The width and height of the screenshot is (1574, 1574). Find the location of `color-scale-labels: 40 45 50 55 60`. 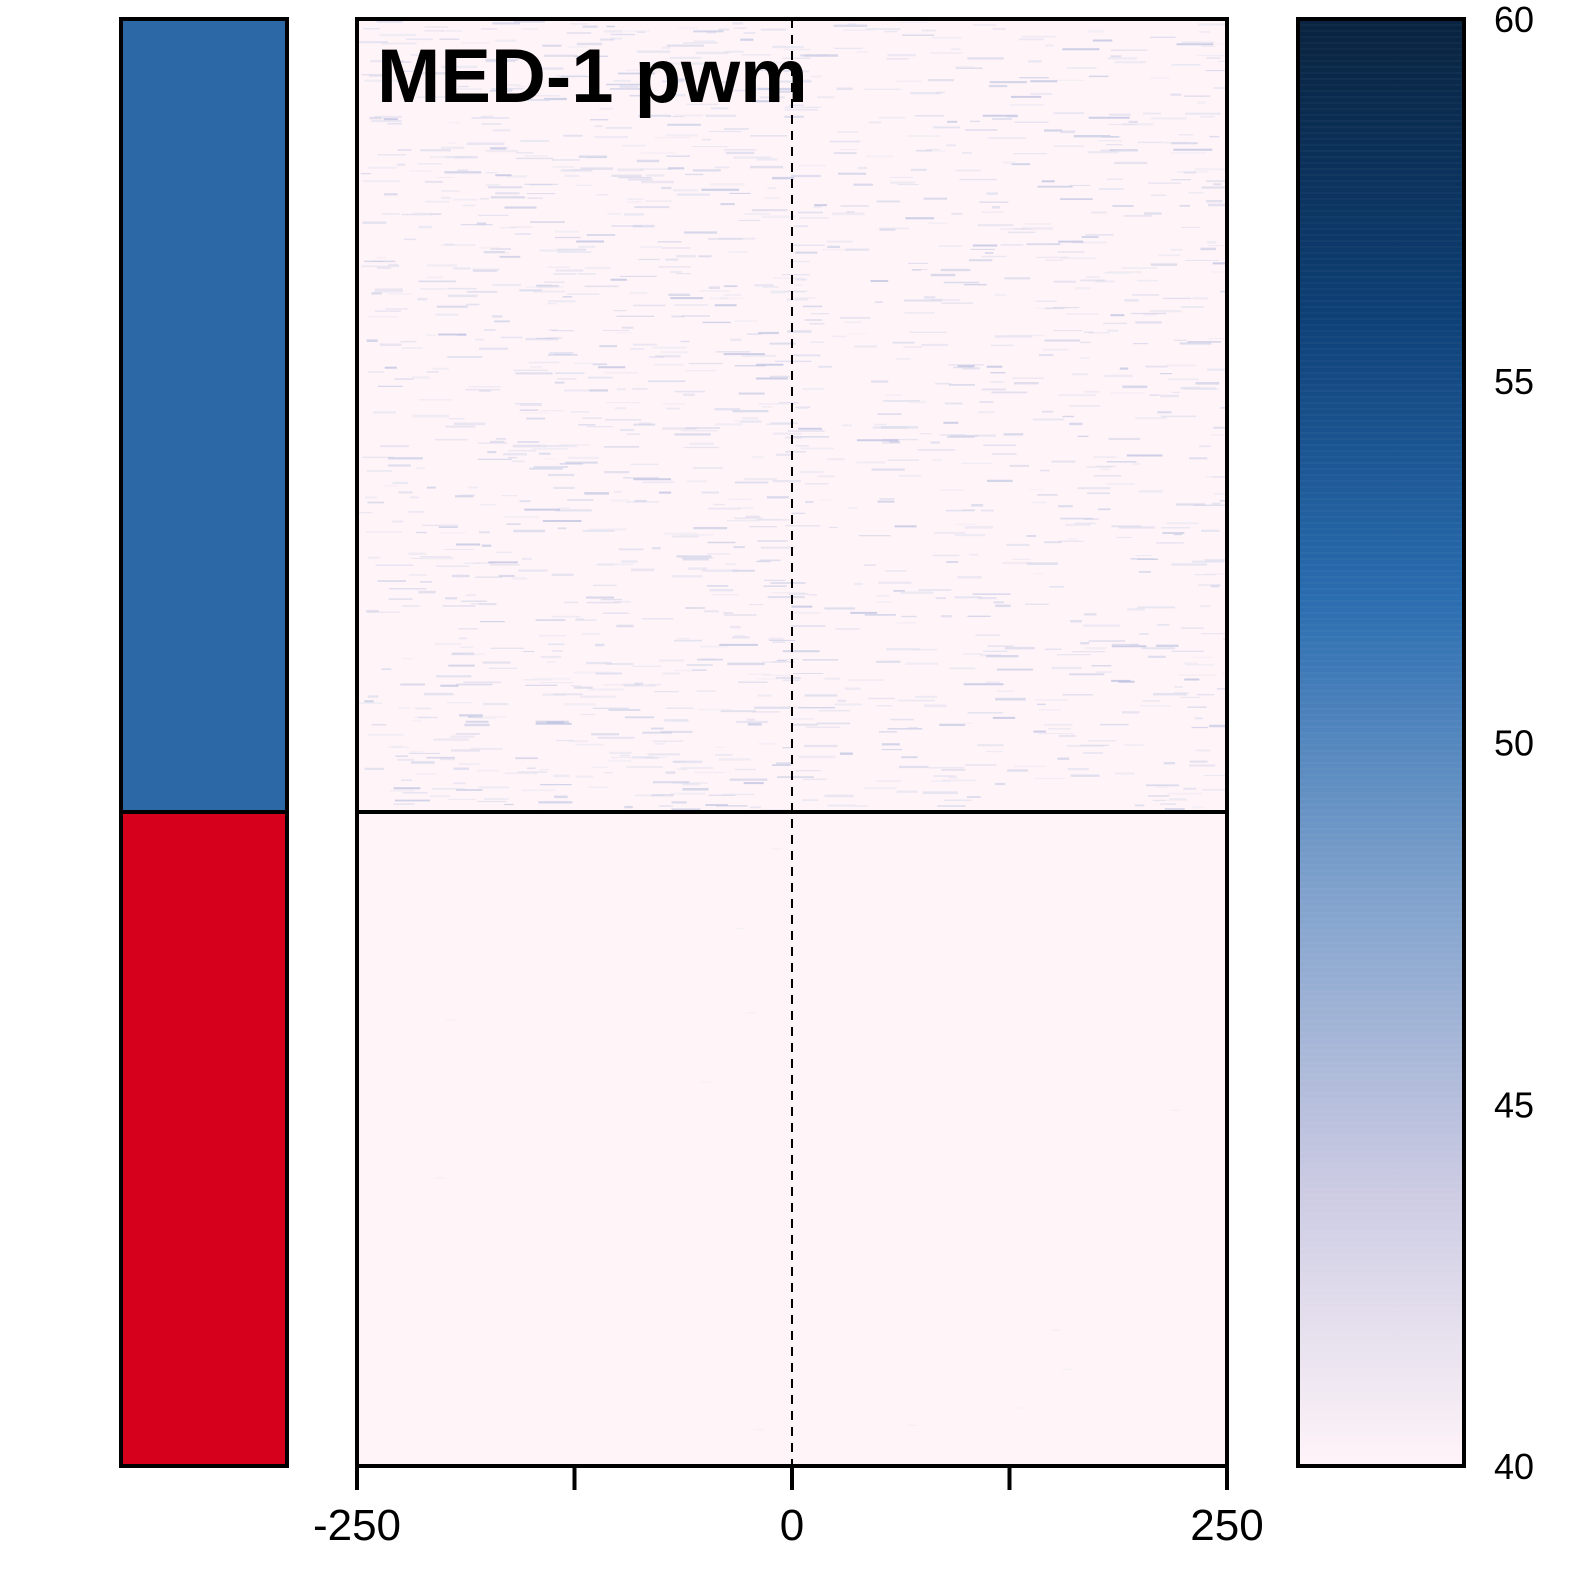

color-scale-labels: 40 45 50 55 60 is located at coordinates (1514, 743).